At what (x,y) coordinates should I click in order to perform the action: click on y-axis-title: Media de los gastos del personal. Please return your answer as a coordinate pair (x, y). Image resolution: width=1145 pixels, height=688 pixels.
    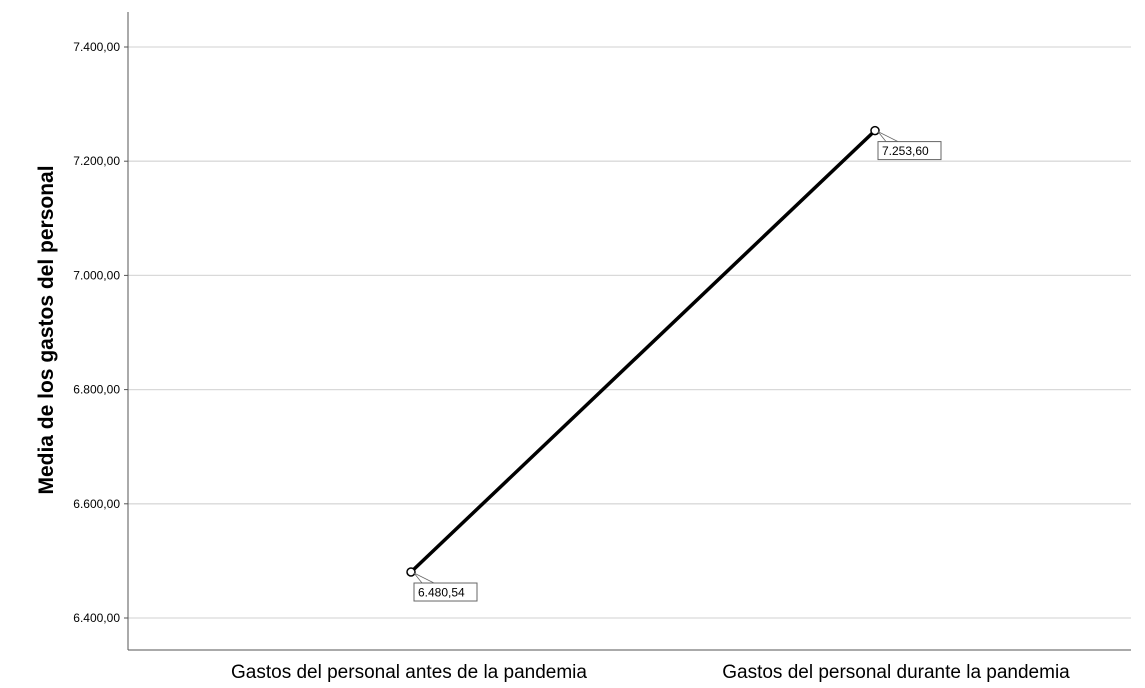
    Looking at the image, I should click on (46, 329).